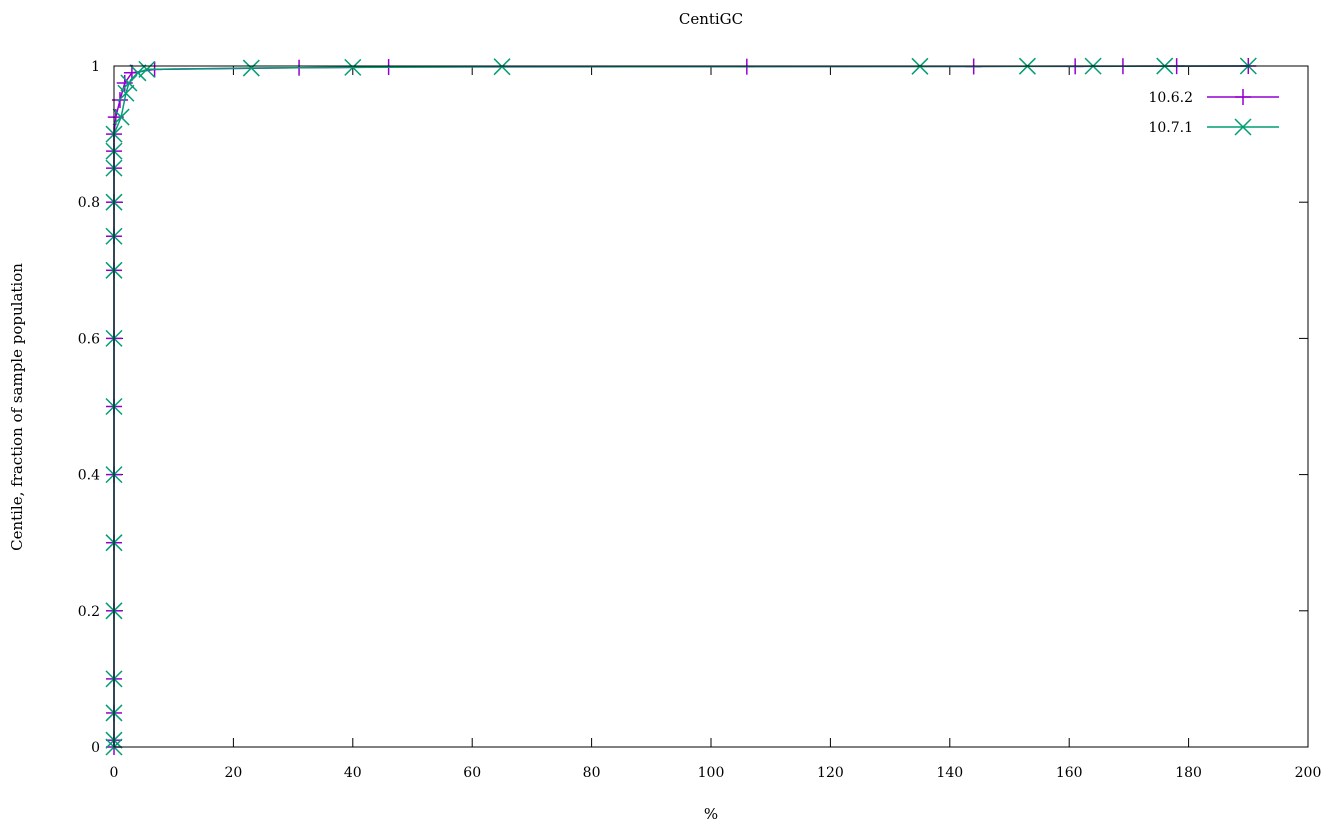 This screenshot has width=1339, height=834. What do you see at coordinates (1213, 112) in the screenshot?
I see `legend: 10.6.2 10.7.1` at bounding box center [1213, 112].